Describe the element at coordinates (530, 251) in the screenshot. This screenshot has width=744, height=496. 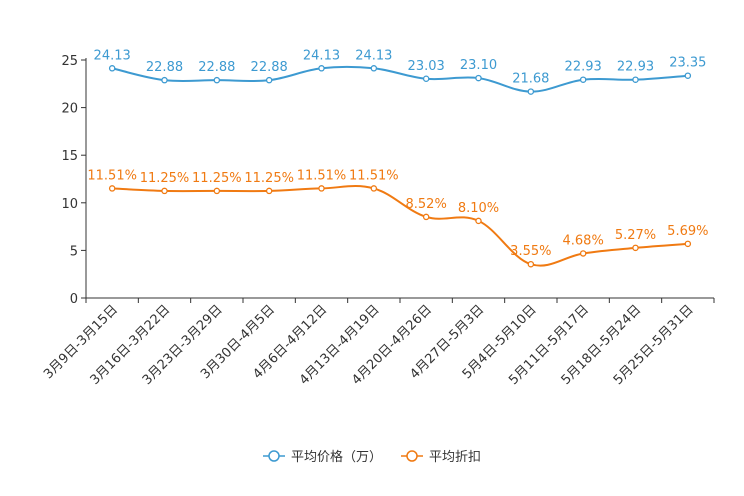
I see `data-label: 3.55%` at that location.